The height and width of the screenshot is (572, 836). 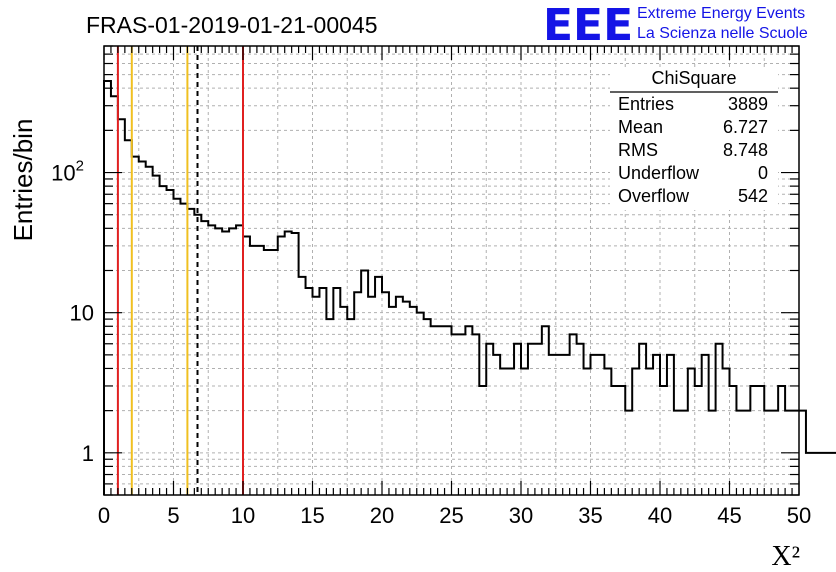 I want to click on stats-label: RMS, so click(x=638, y=150).